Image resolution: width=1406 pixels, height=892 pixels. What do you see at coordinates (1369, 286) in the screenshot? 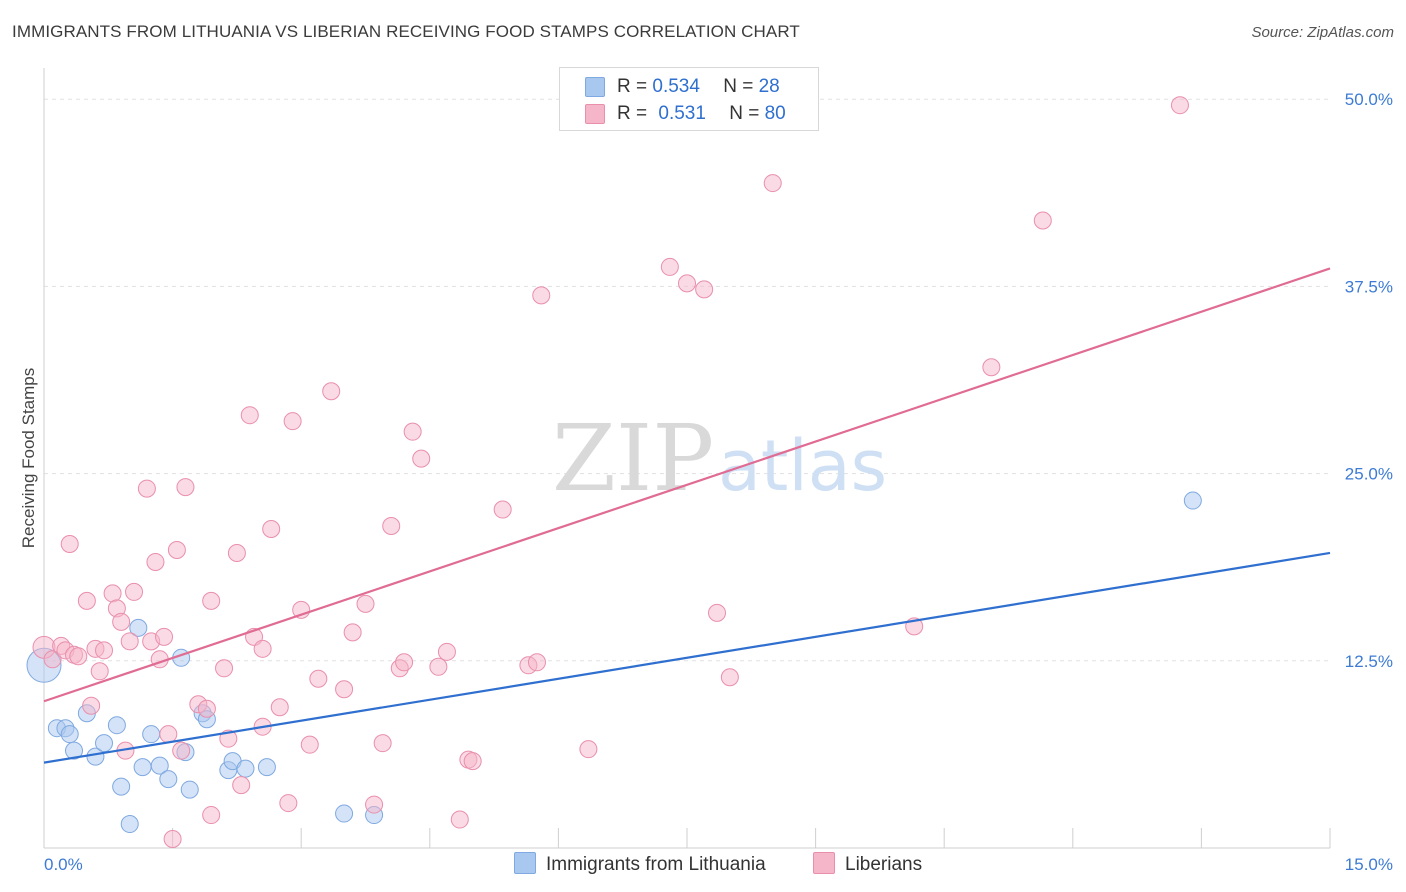
I see `y-tick-label: 37.5%` at bounding box center [1369, 286].